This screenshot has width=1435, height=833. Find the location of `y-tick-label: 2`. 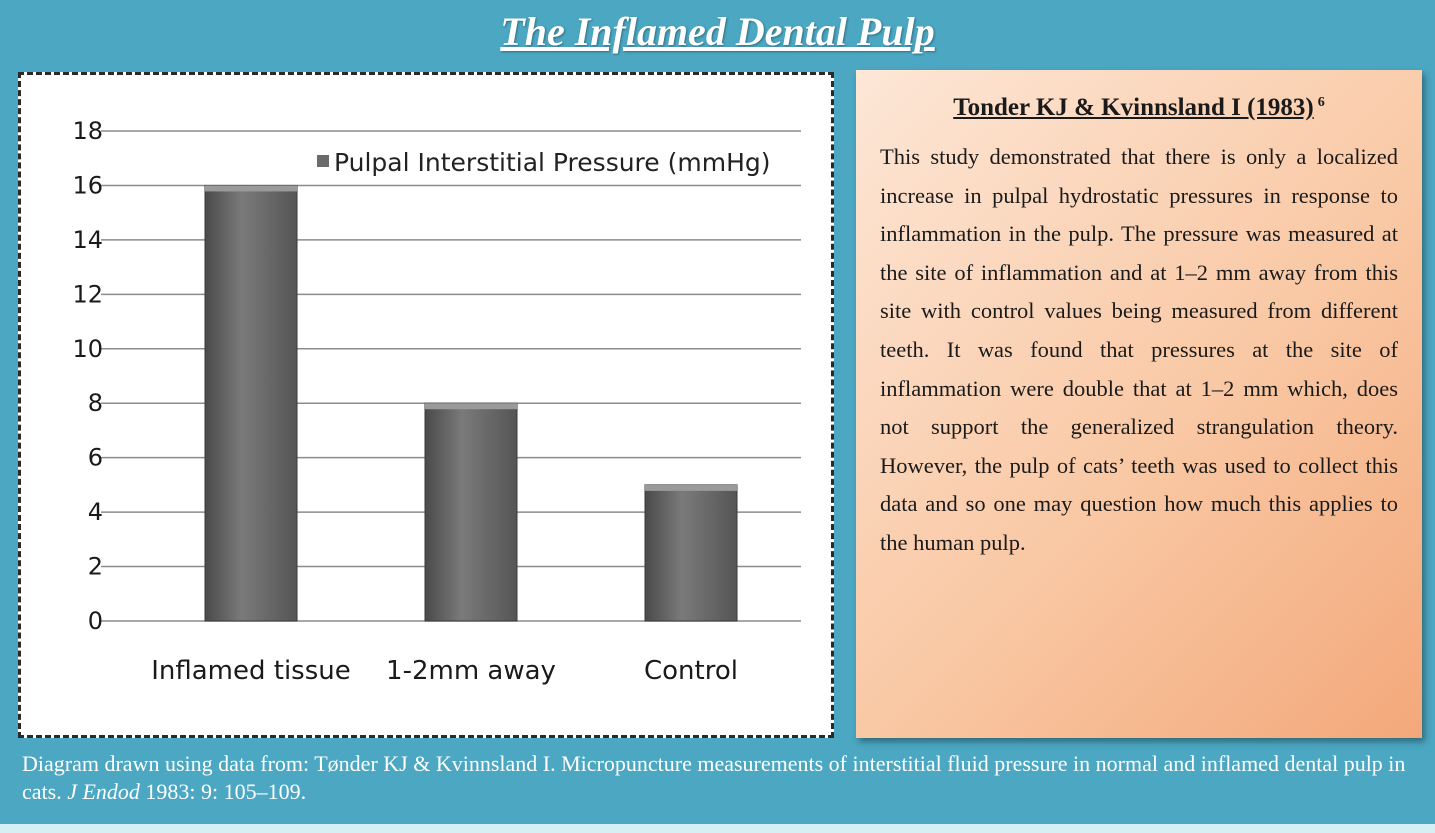

y-tick-label: 2 is located at coordinates (95, 567).